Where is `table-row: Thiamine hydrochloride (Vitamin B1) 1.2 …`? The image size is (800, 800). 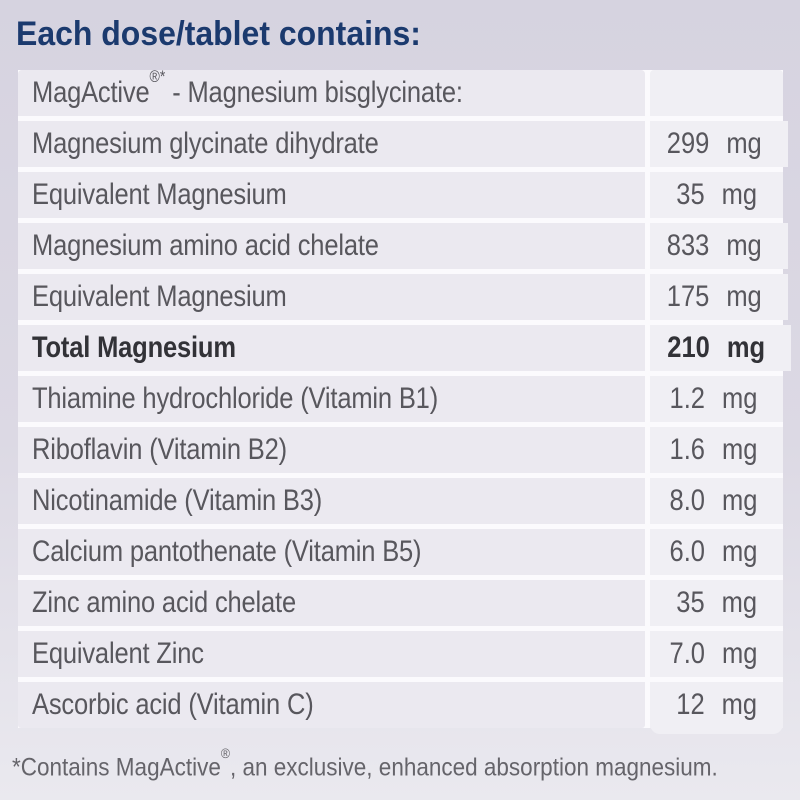 table-row: Thiamine hydrochloride (Vitamin B1) 1.2 … is located at coordinates (400, 399).